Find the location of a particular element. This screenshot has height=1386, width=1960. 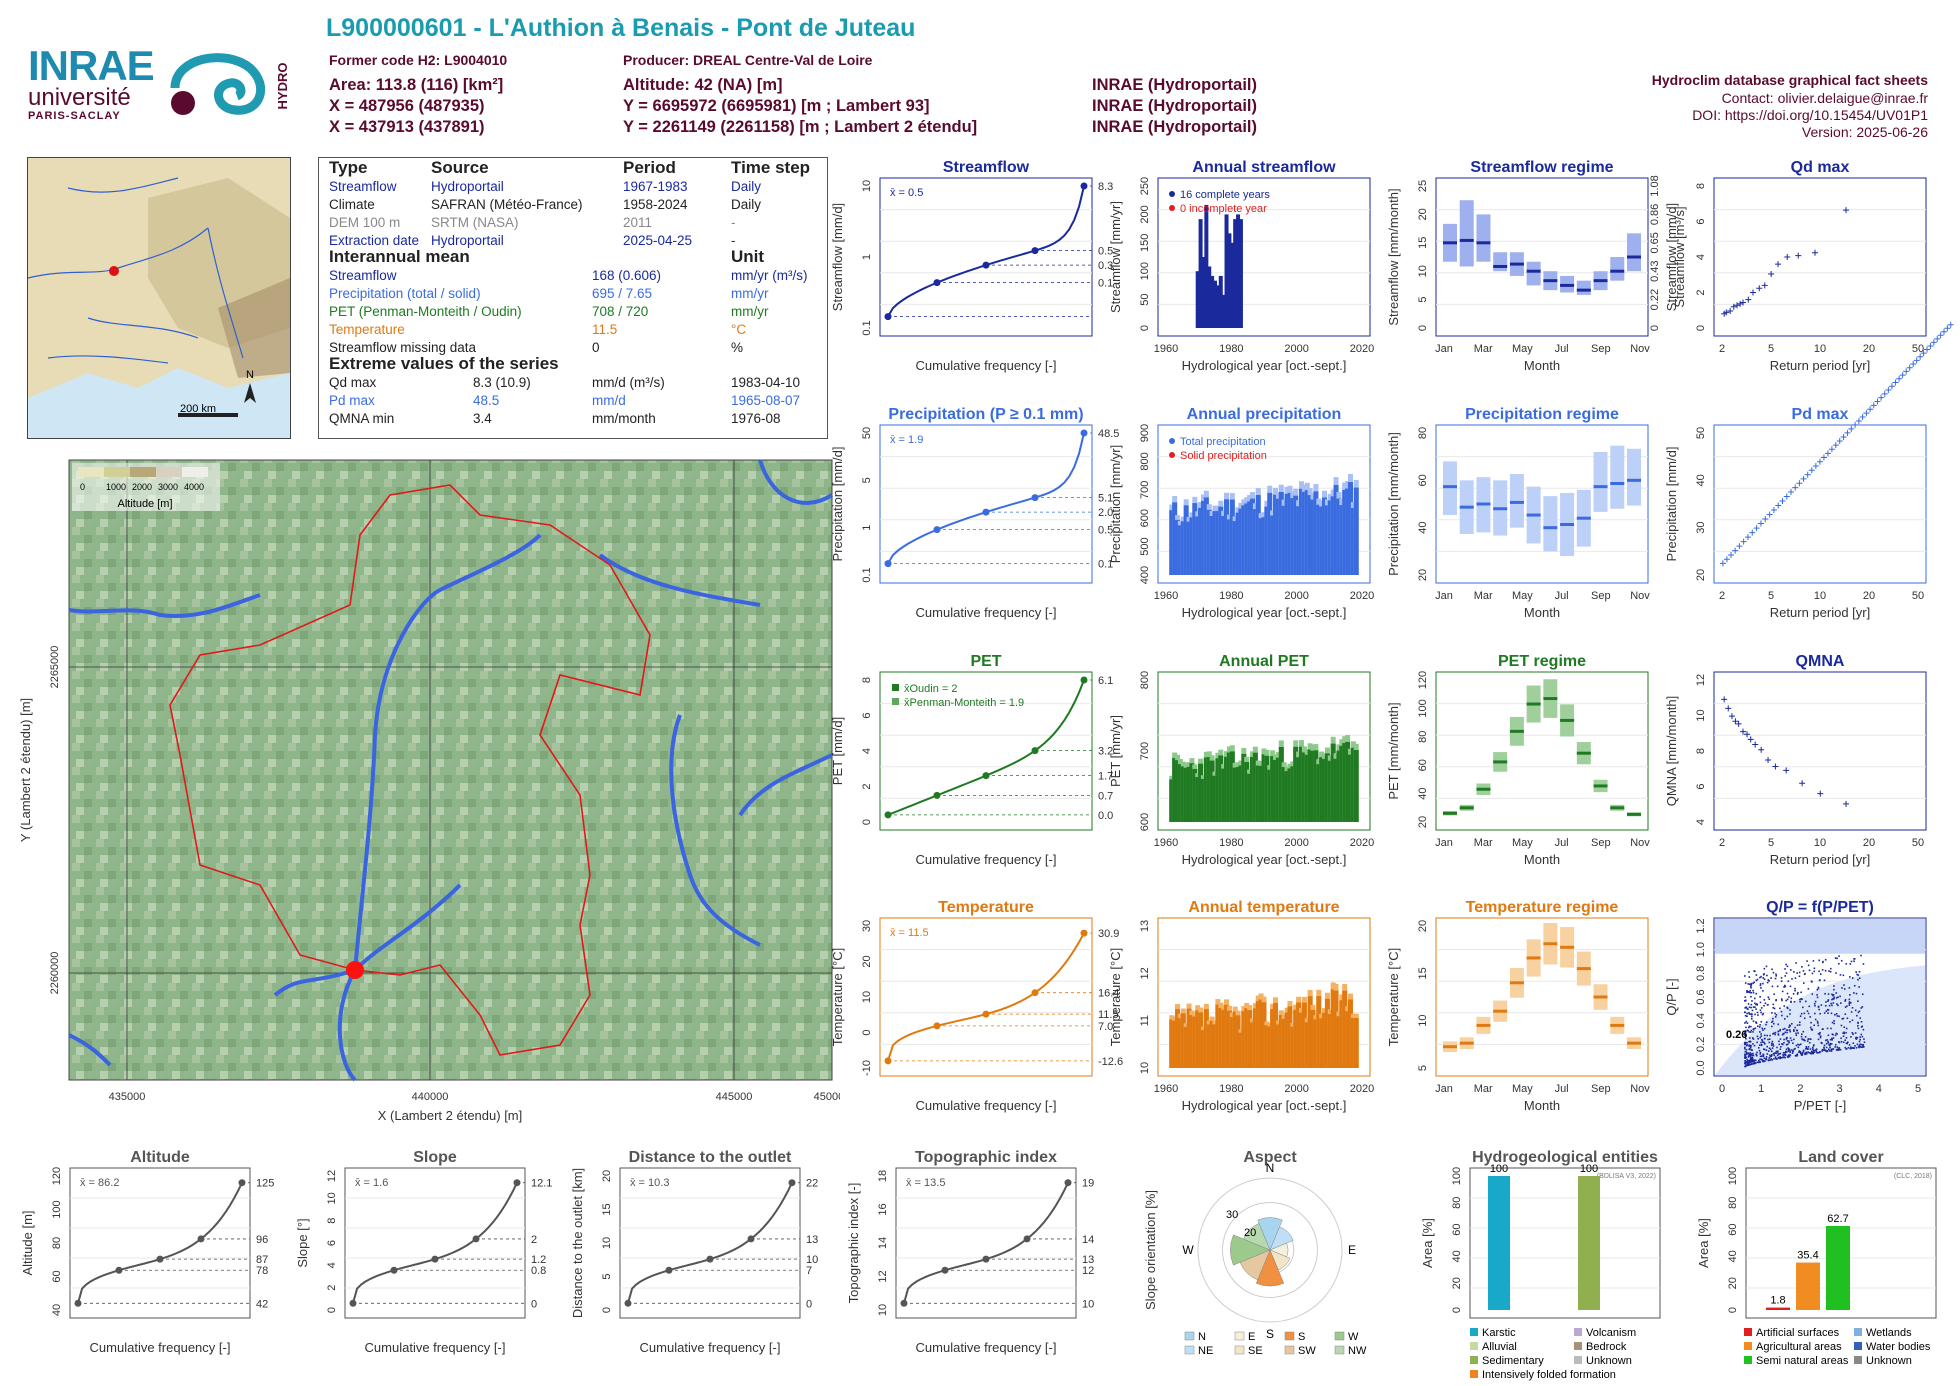

hydrogeo-legend-key is located at coordinates (1578, 1360).